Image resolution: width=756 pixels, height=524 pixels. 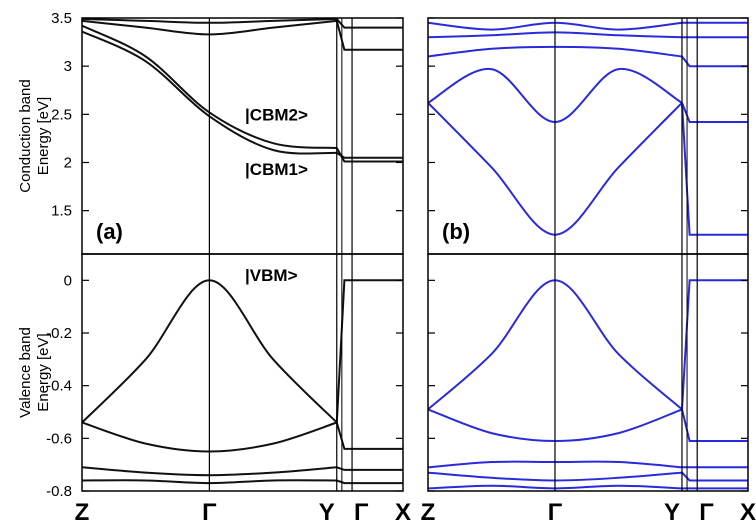 What do you see at coordinates (109, 231) in the screenshot?
I see `panel-label: (a)` at bounding box center [109, 231].